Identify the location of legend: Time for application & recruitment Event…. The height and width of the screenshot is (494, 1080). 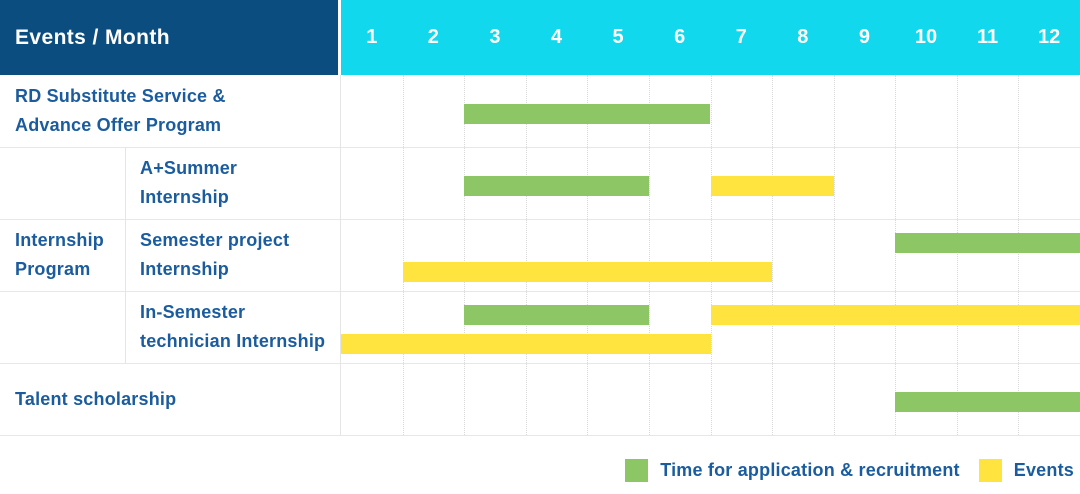
(849, 470).